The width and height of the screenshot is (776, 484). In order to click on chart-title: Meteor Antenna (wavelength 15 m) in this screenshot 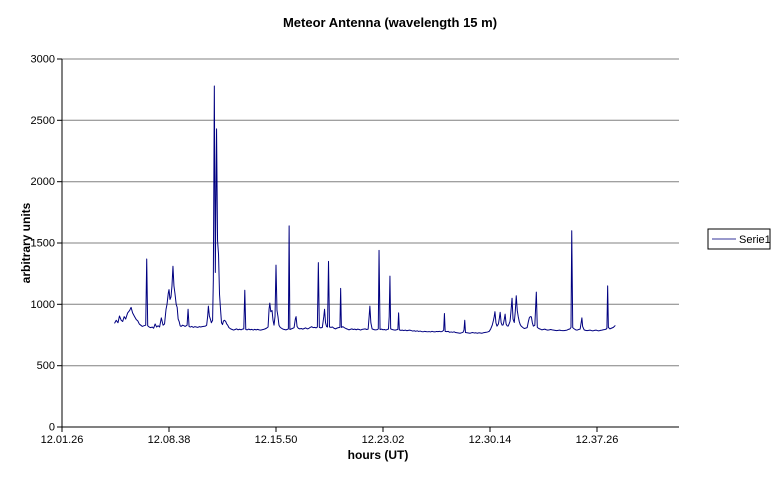, I will do `click(390, 22)`.